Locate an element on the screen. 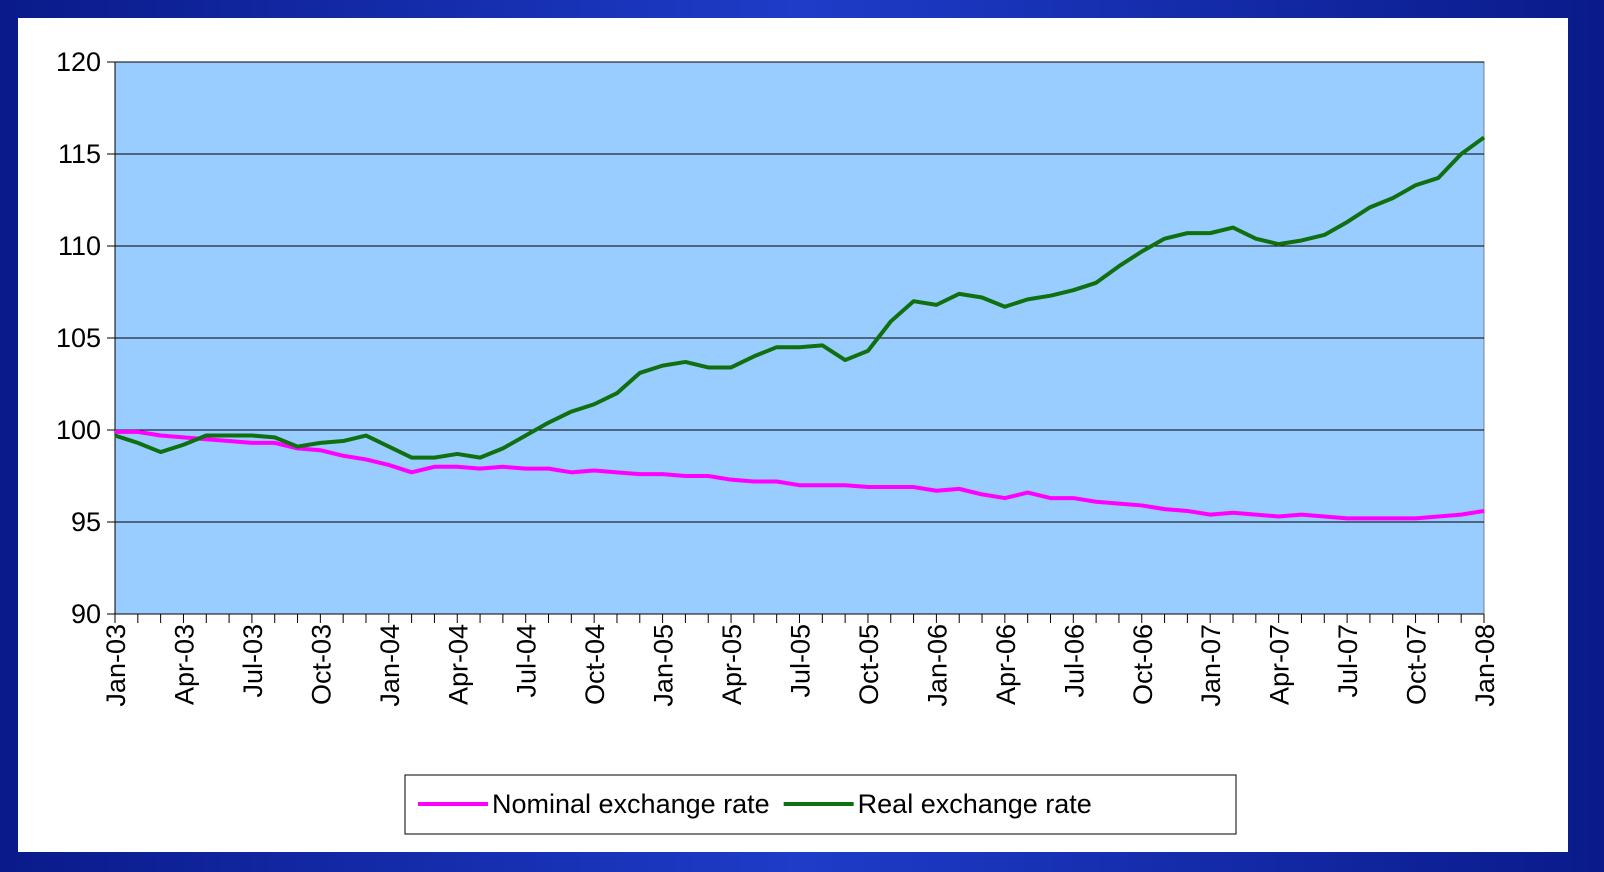 The height and width of the screenshot is (872, 1604). legend-label: Real exchange rate is located at coordinates (975, 804).